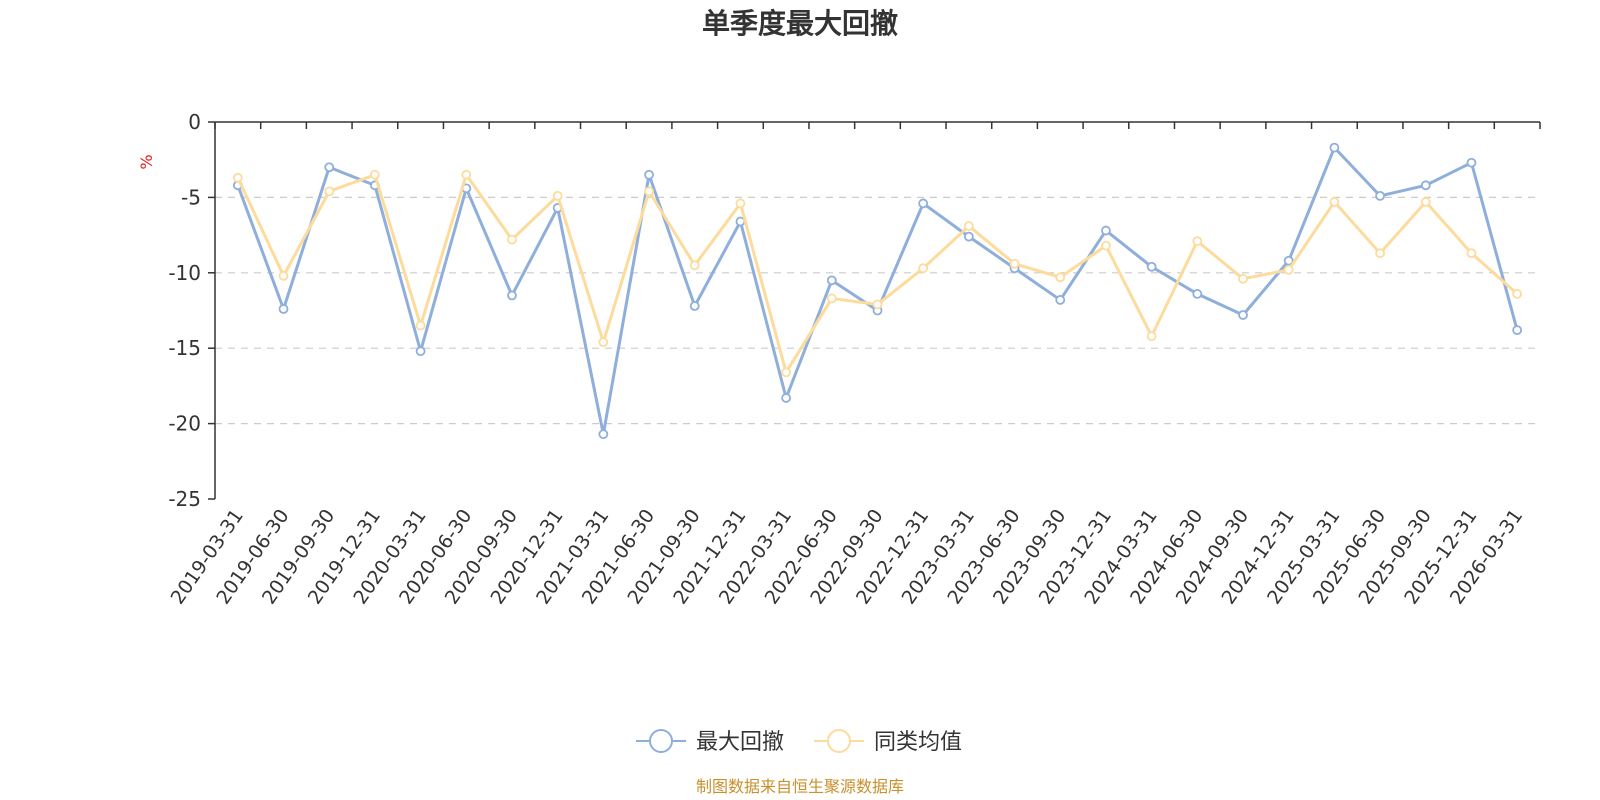  Describe the element at coordinates (184, 348) in the screenshot. I see `y-tick-label: -15` at that location.